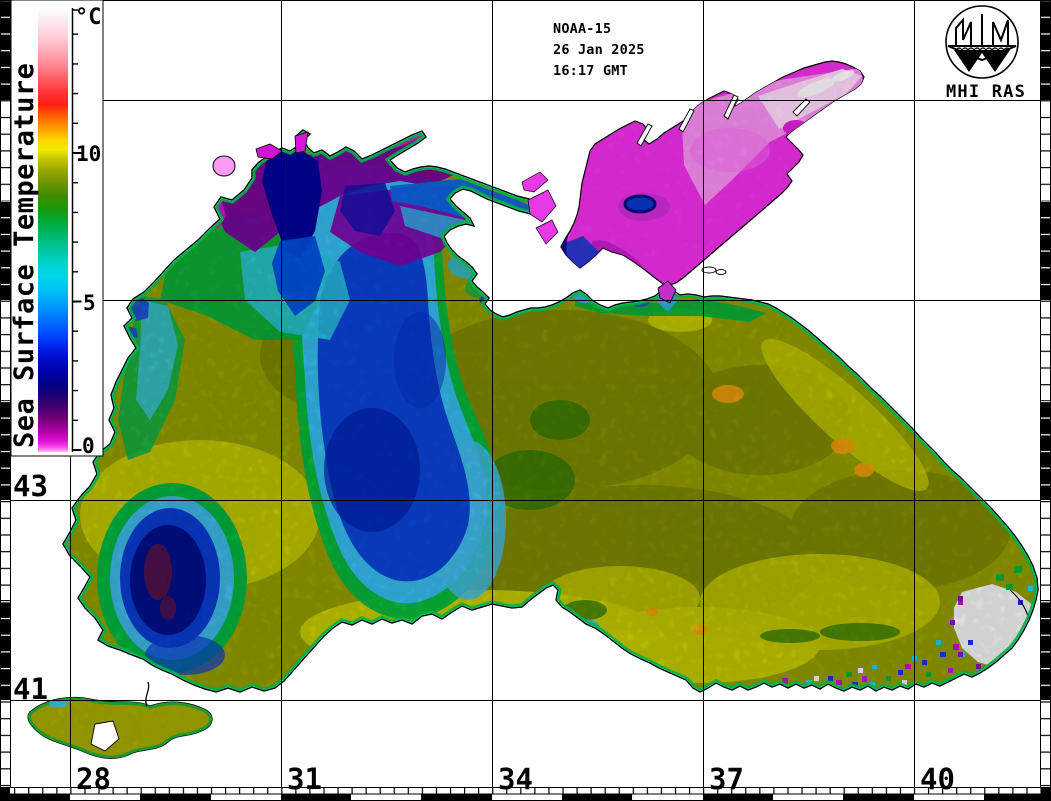  What do you see at coordinates (304, 779) in the screenshot?
I see `lon-label-31: 31` at bounding box center [304, 779].